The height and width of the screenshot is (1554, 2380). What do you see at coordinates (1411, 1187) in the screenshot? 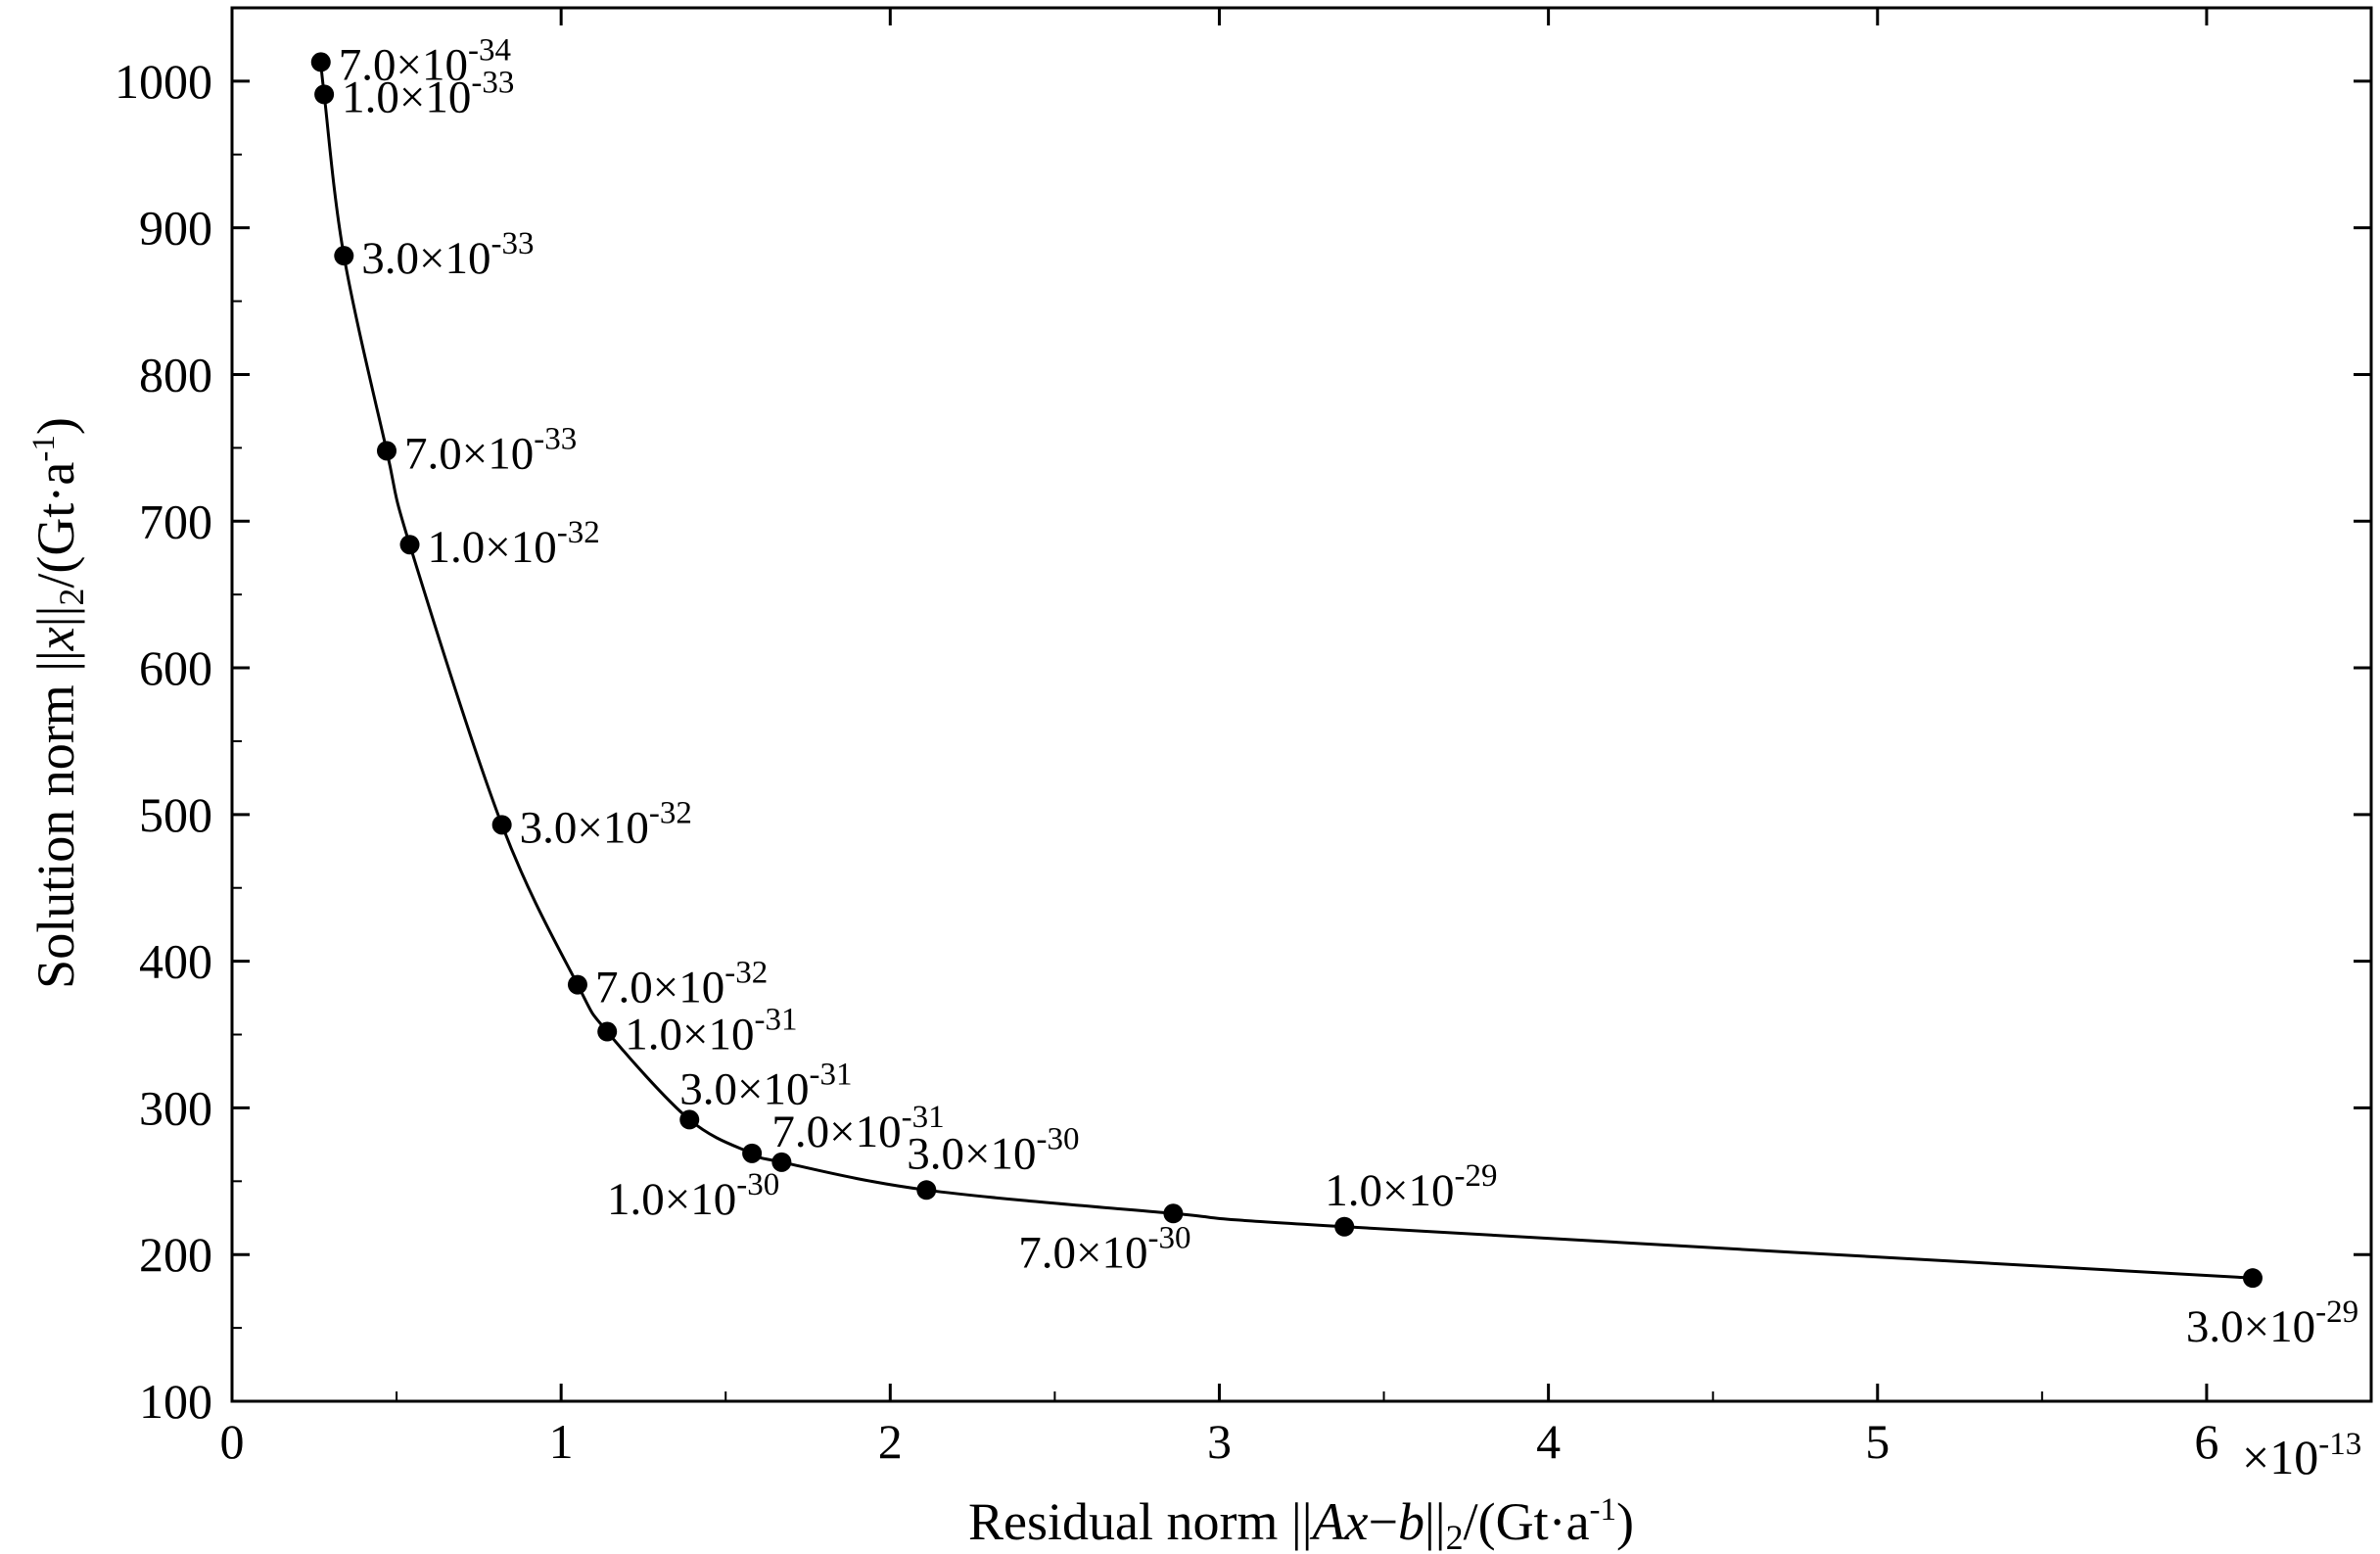
I see `point-label: 1.0×10⁻²⁹` at bounding box center [1411, 1187].